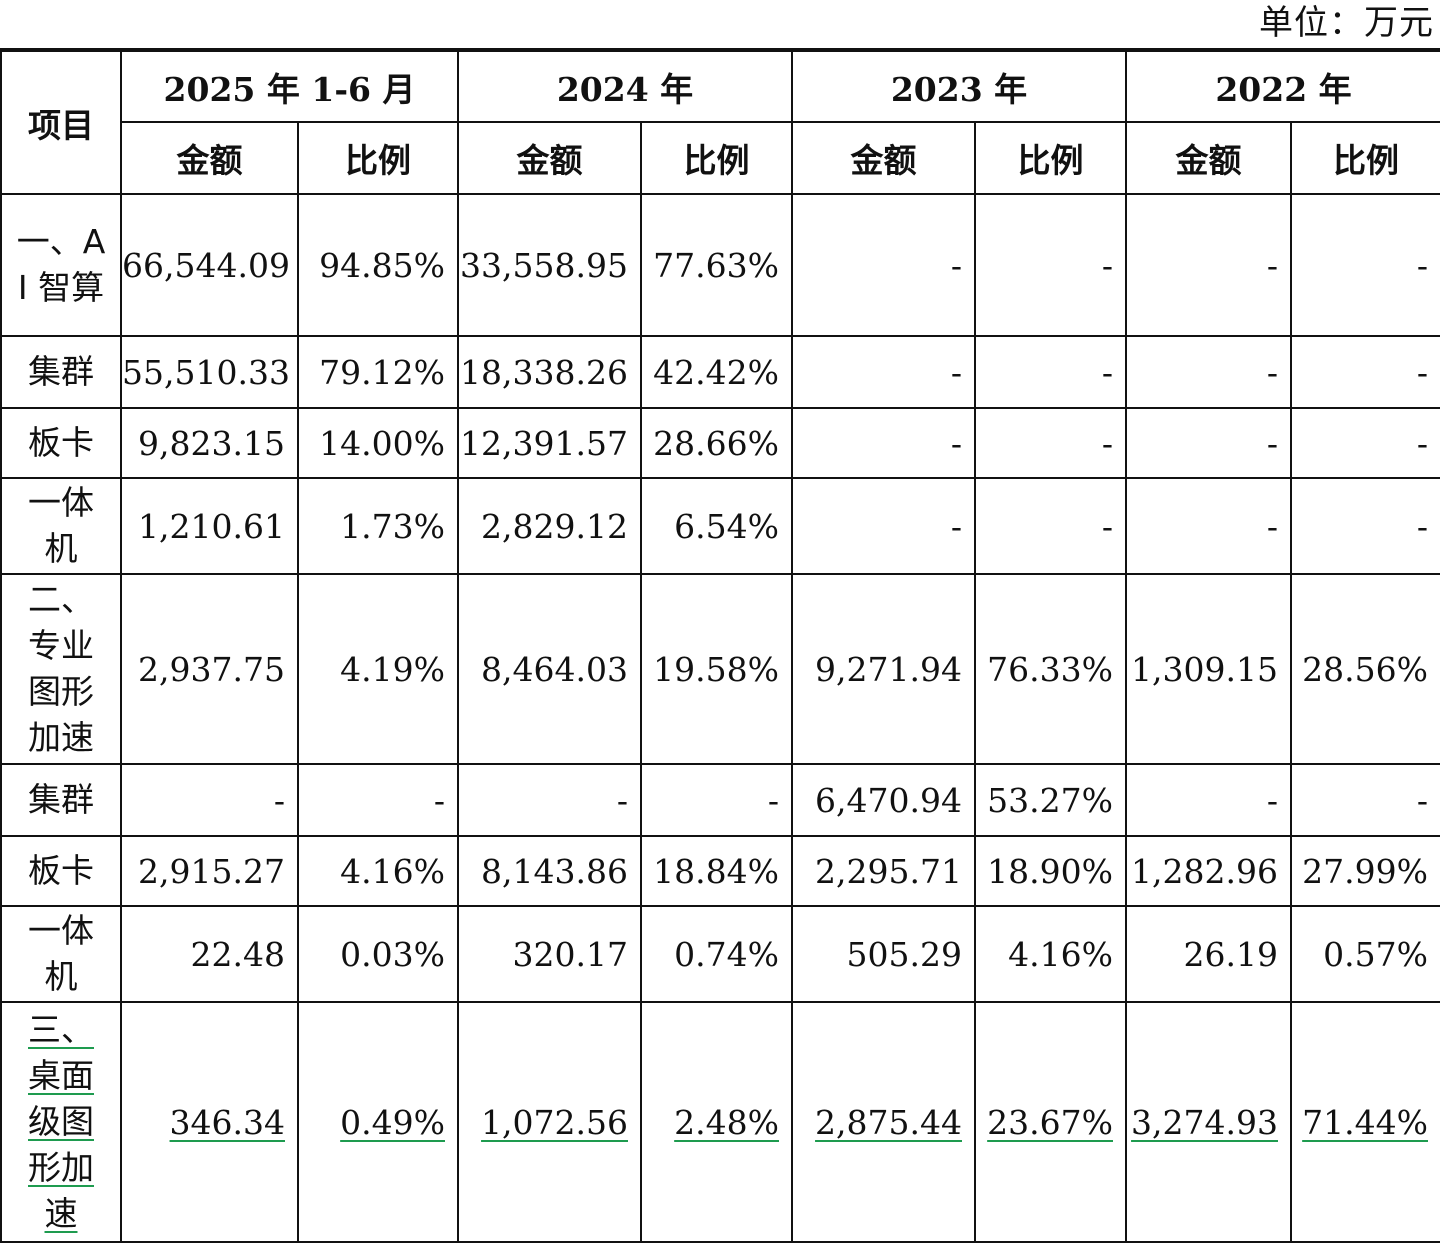 The width and height of the screenshot is (1440, 1243). What do you see at coordinates (206, 265) in the screenshot?
I see `amount-value: 66,544.09` at bounding box center [206, 265].